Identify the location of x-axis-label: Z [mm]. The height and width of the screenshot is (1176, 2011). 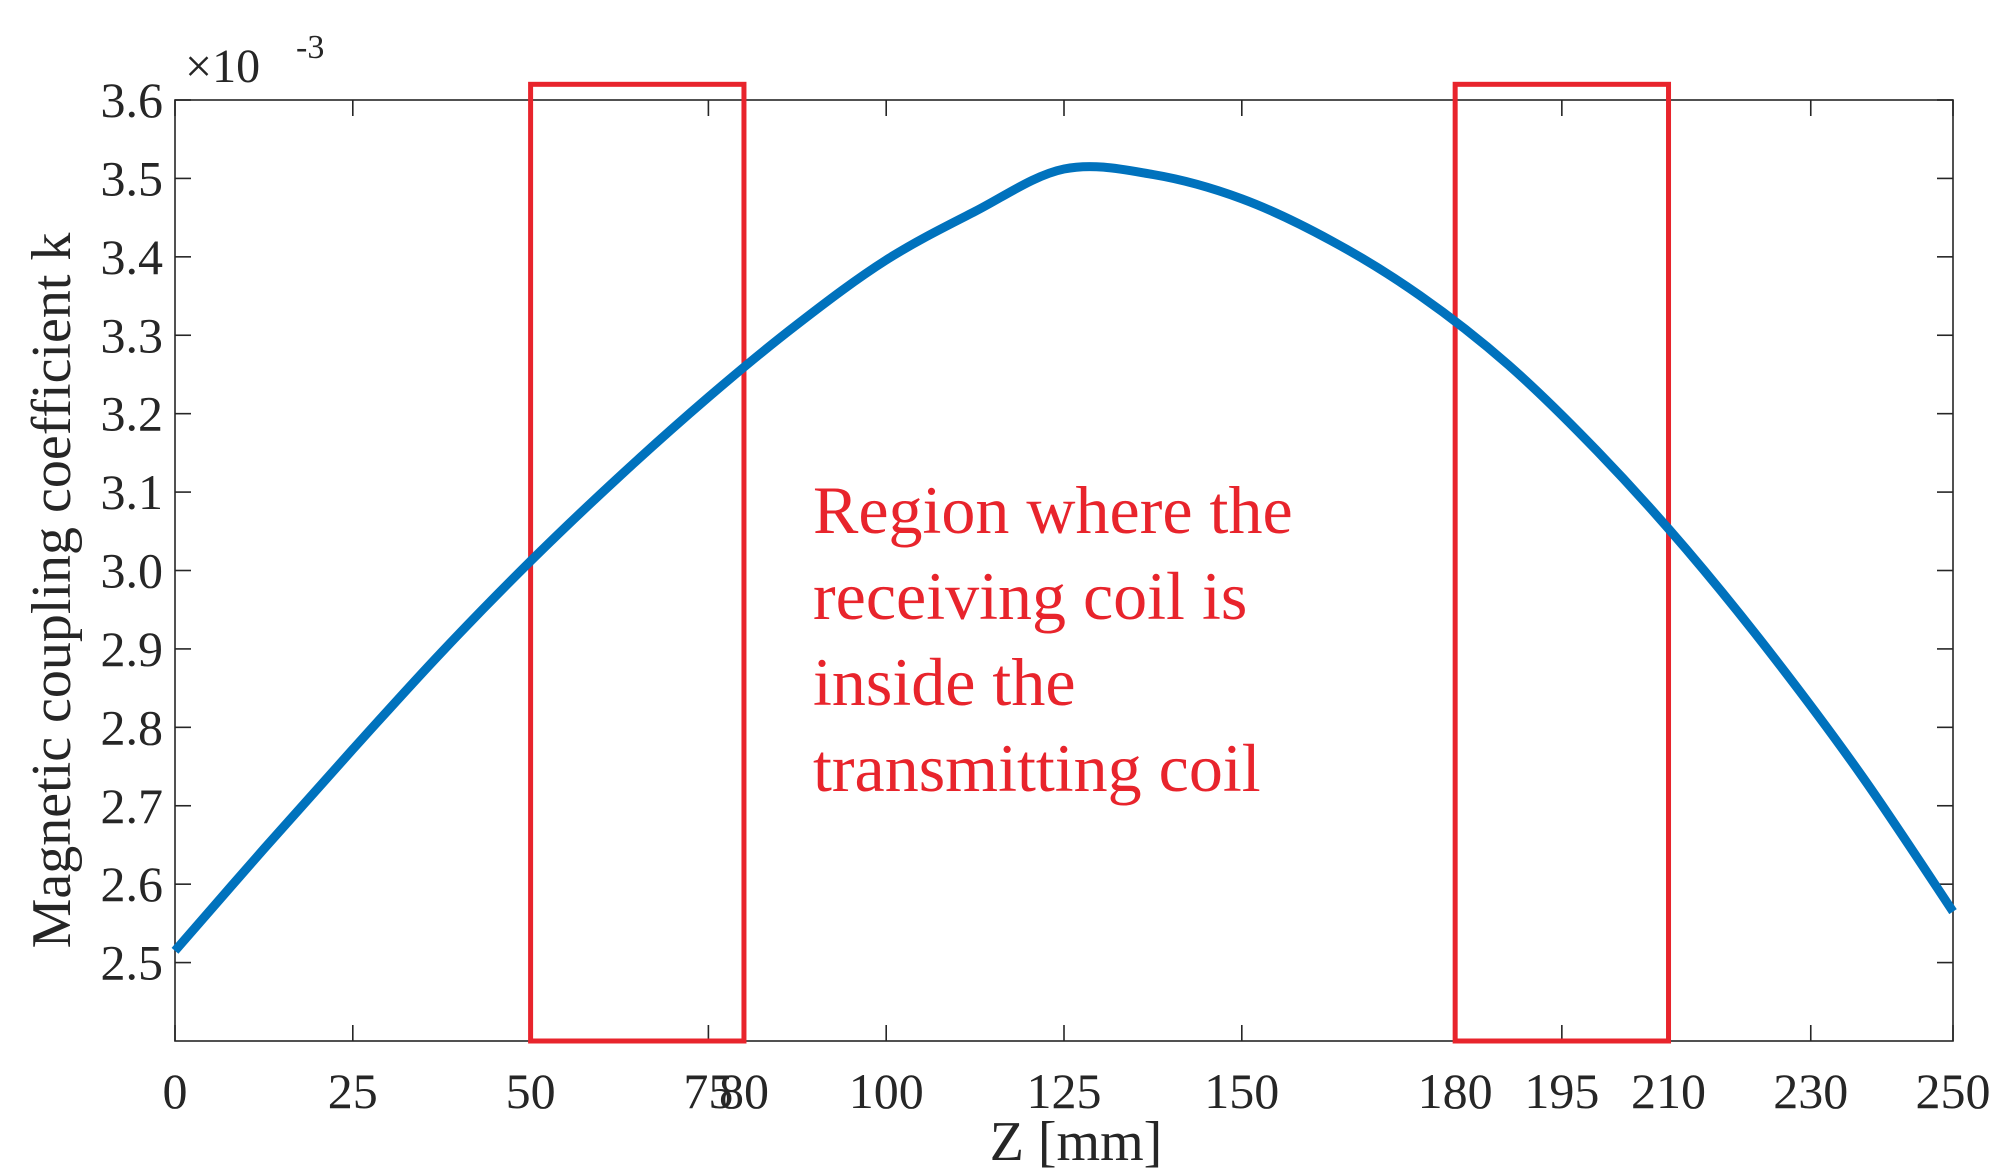
(1076, 1142).